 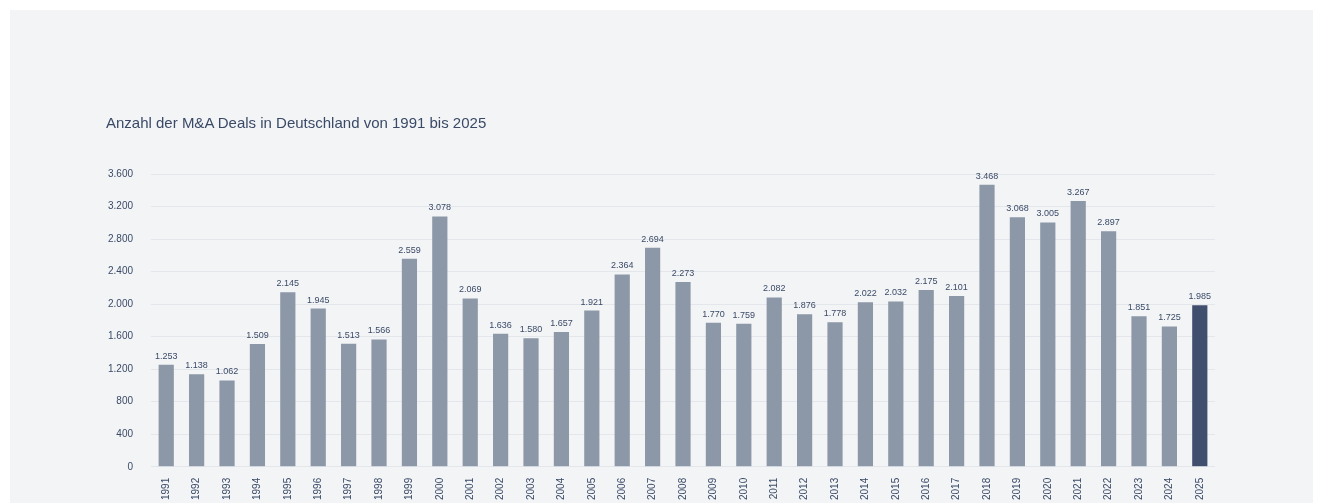 I want to click on data-label: 1.851, so click(x=1139, y=307).